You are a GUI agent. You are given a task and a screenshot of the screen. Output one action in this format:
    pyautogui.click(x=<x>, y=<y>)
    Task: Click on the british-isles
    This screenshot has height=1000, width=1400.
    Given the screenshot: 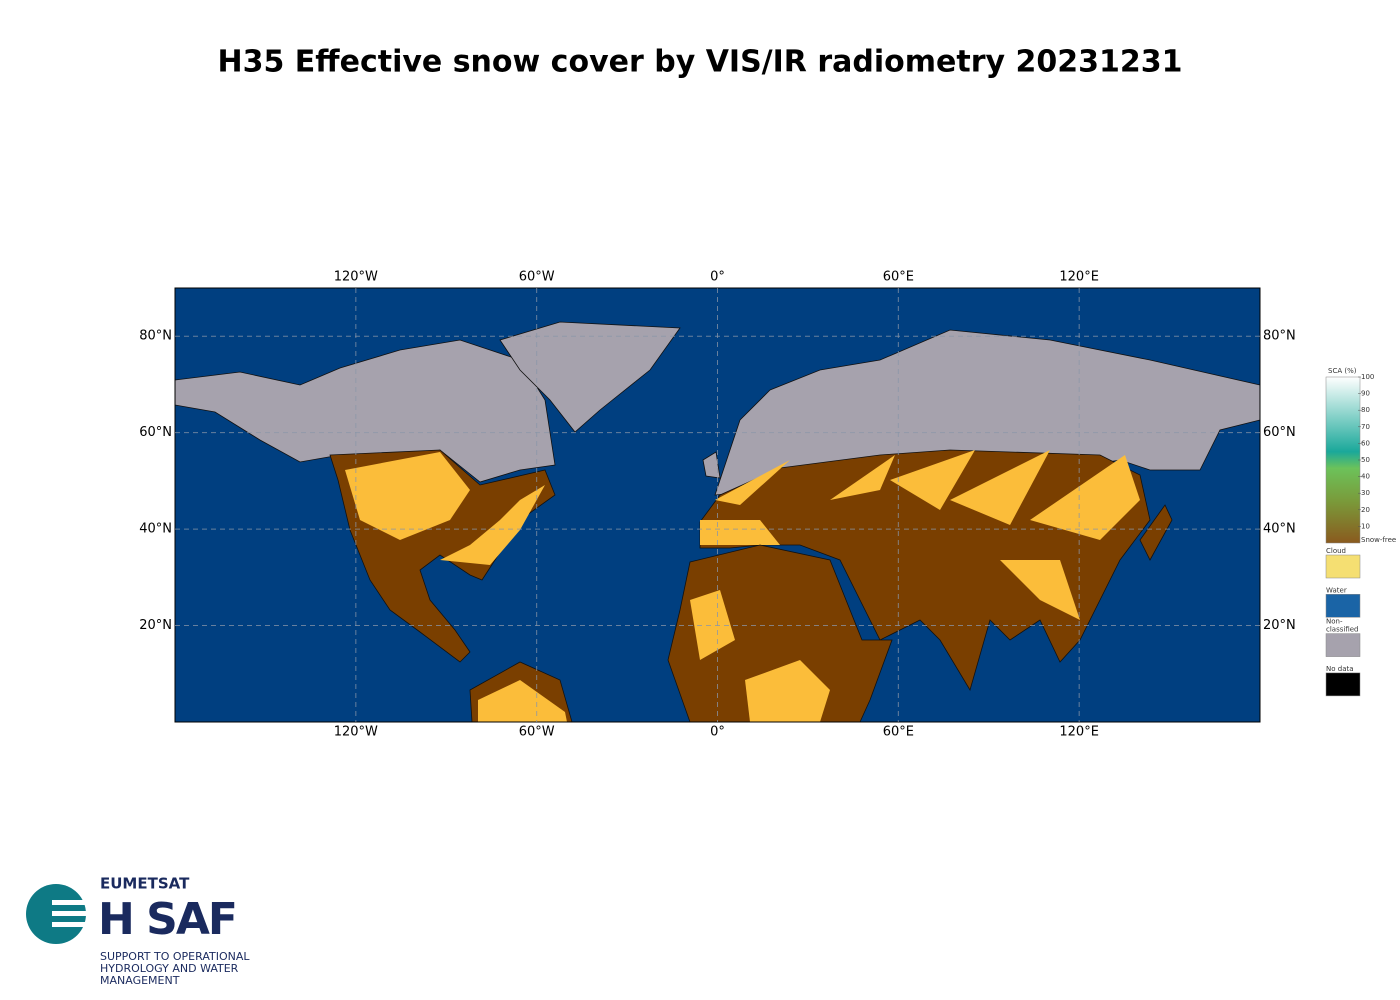 What is the action you would take?
    pyautogui.click(x=711, y=465)
    